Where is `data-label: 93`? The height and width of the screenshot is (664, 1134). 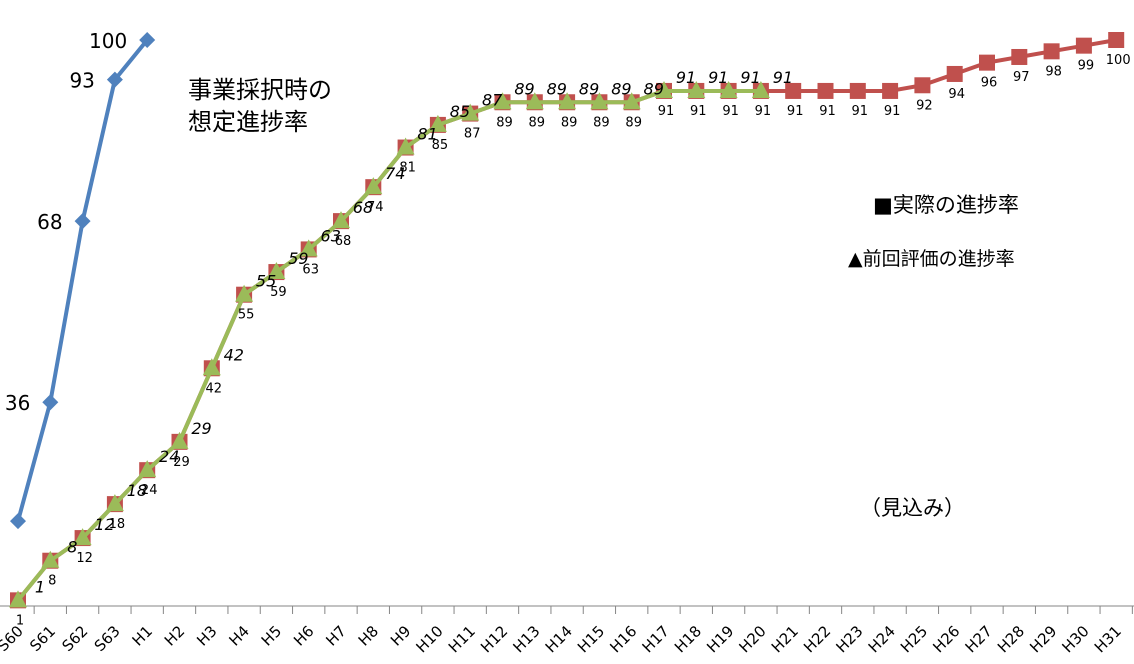
data-label: 93 is located at coordinates (81, 81).